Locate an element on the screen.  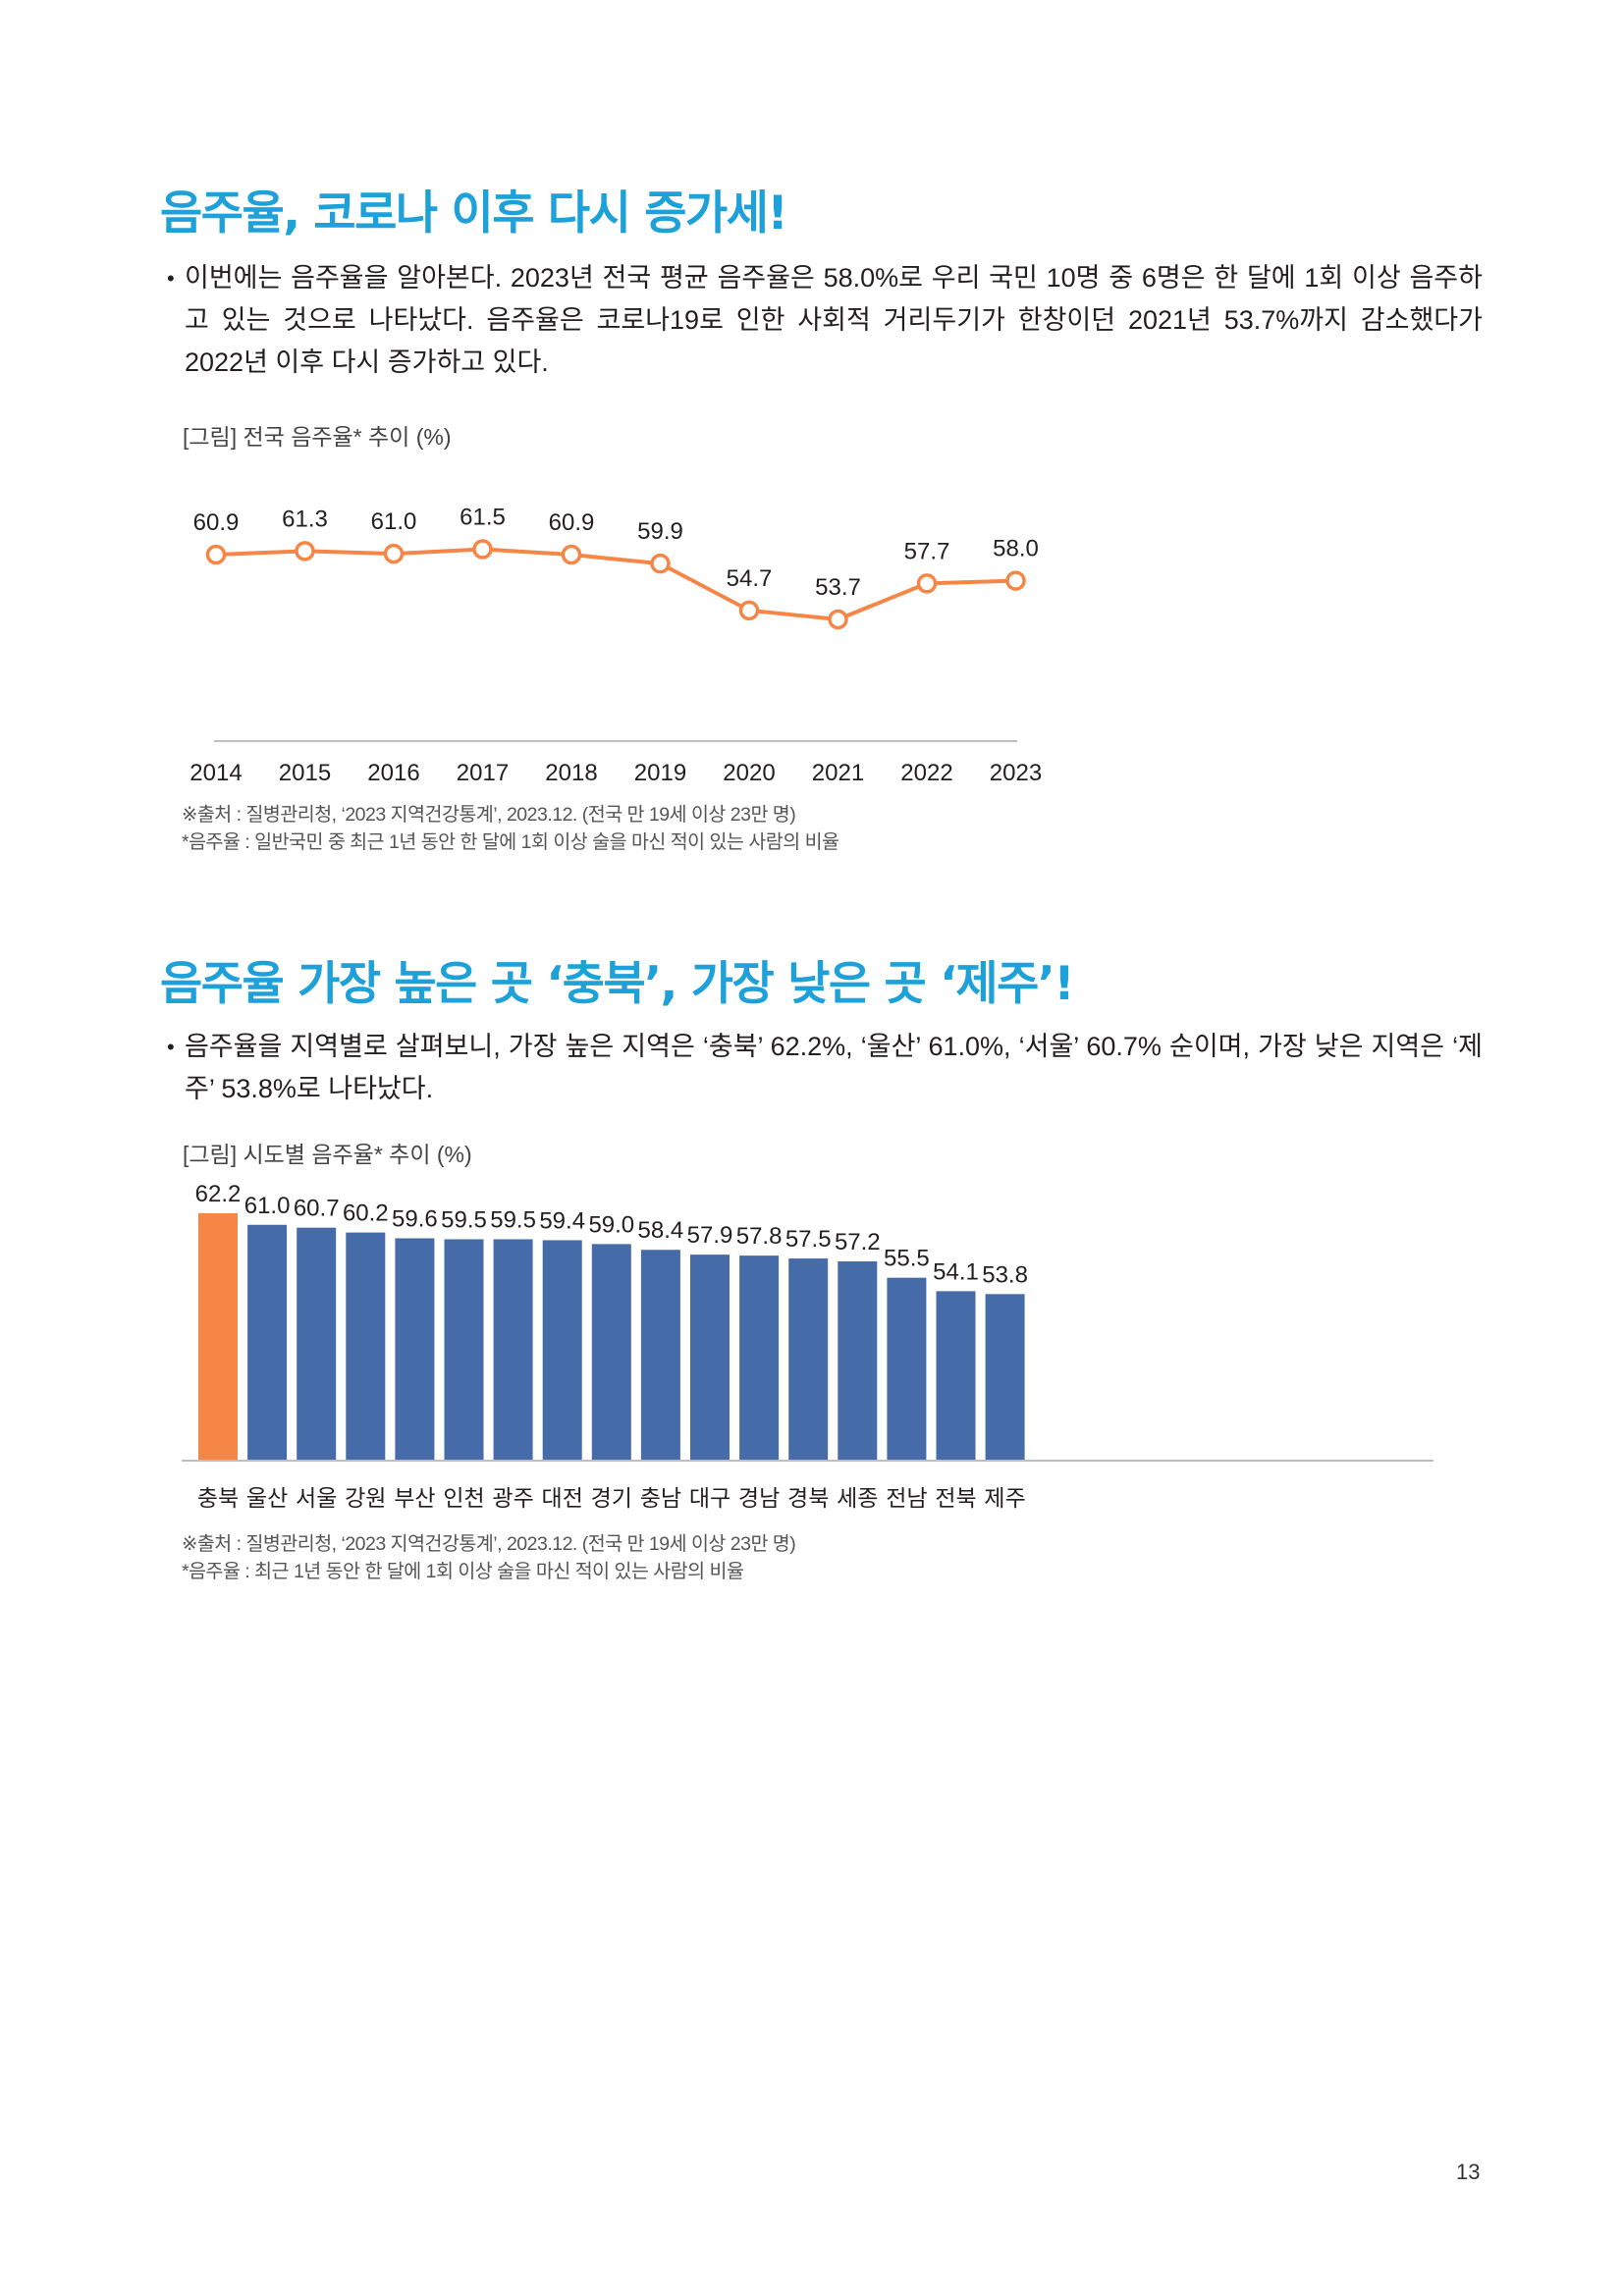
bar-data-label: 60.2 is located at coordinates (366, 1214).